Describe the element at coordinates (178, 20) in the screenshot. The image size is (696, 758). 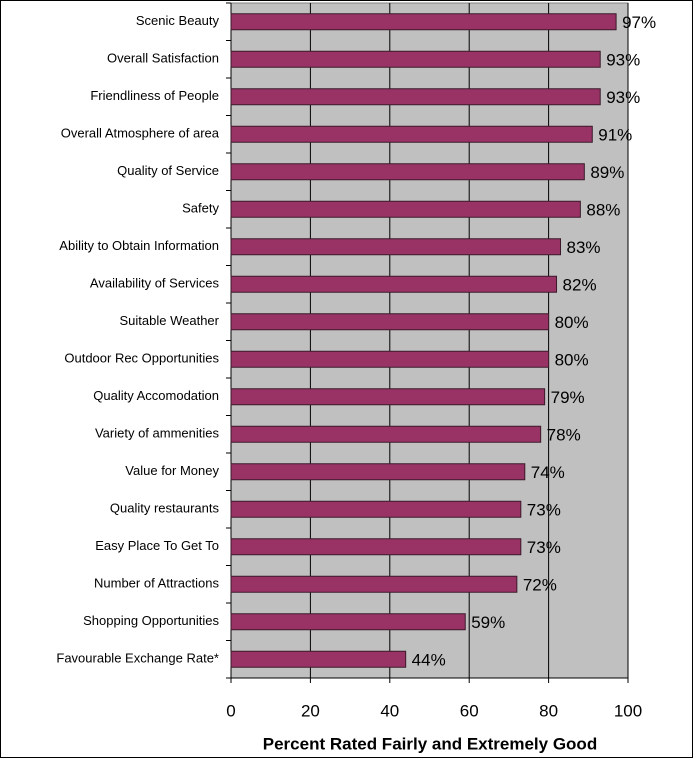
I see `y-tick-label: Scenic Beauty` at that location.